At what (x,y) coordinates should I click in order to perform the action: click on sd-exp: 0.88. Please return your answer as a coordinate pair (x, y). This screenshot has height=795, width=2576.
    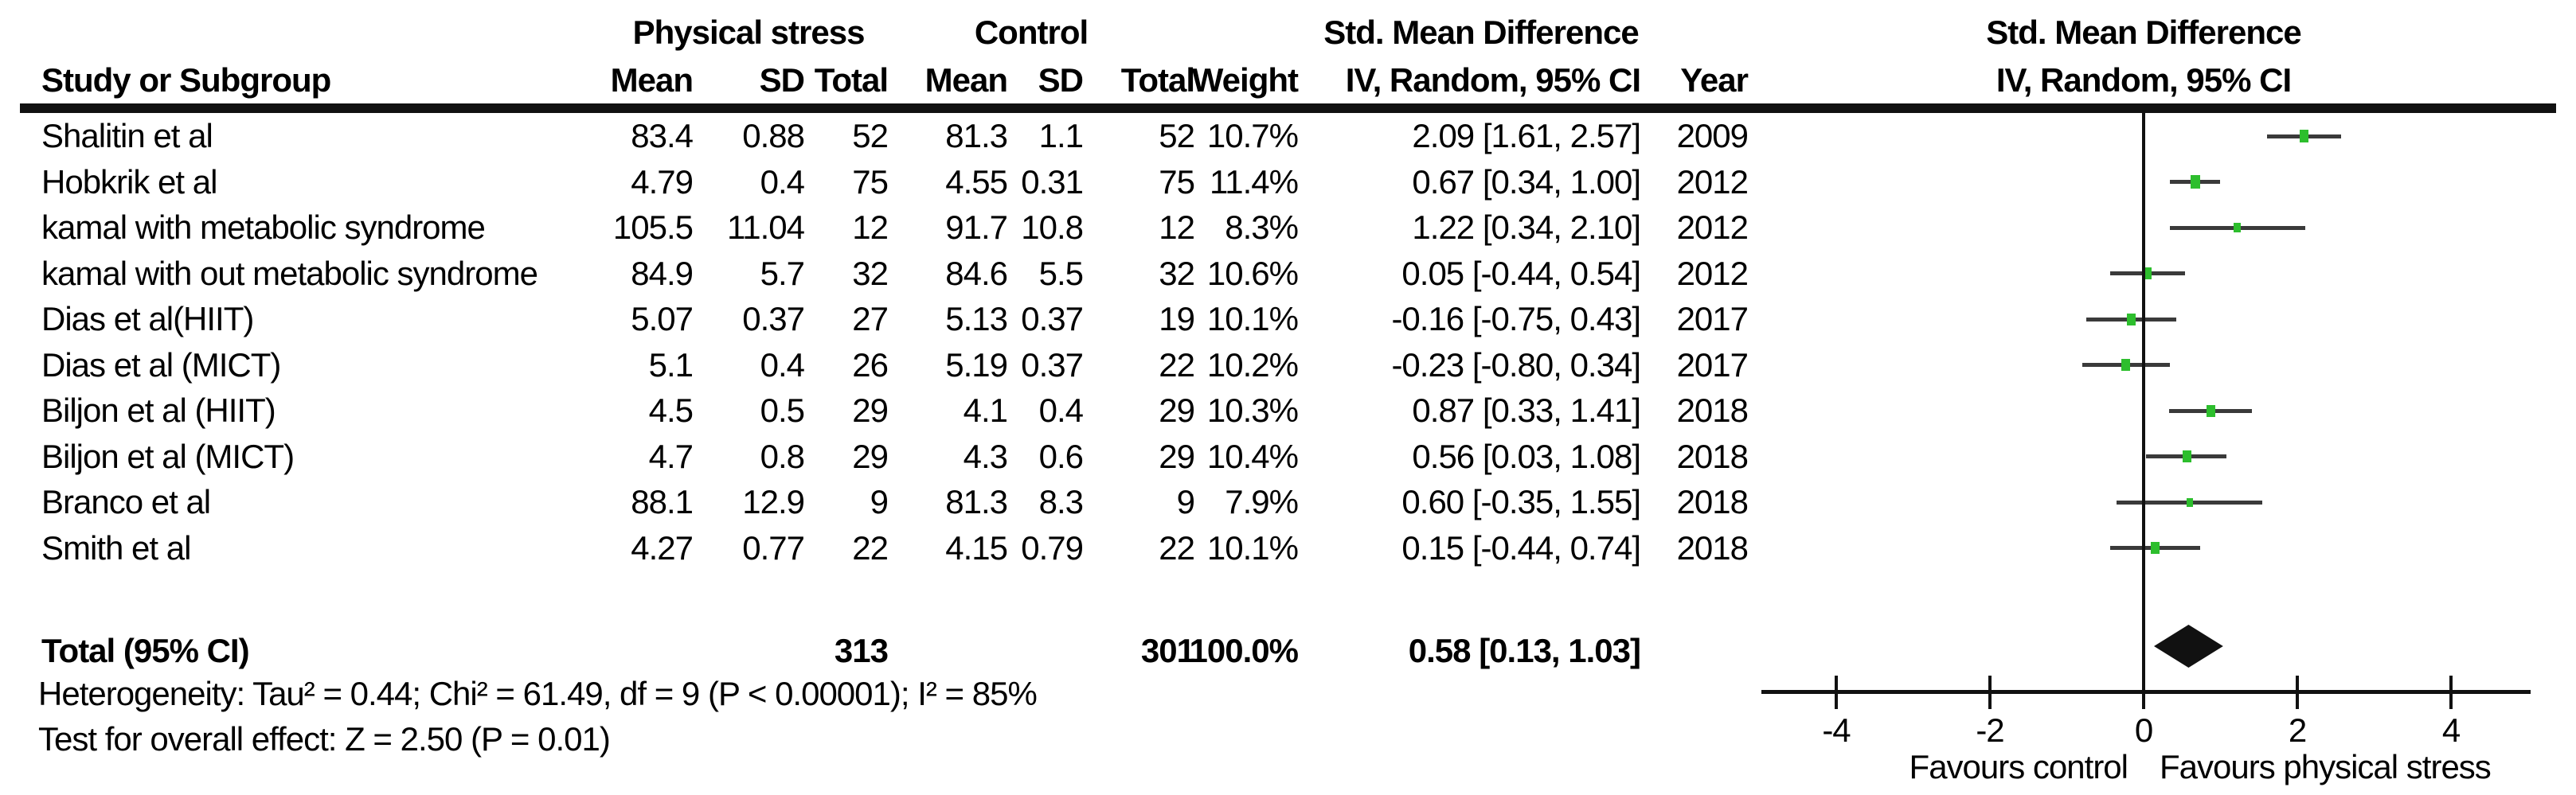
    Looking at the image, I should click on (773, 135).